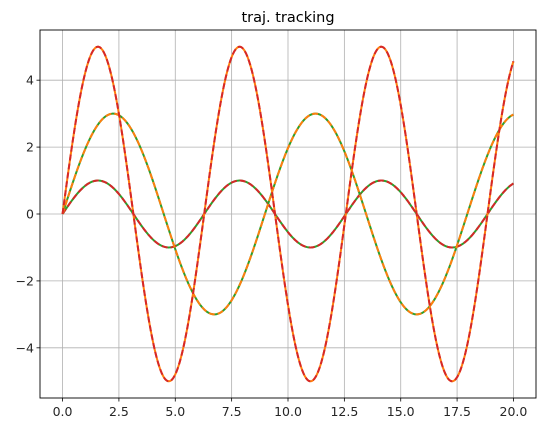 Image resolution: width=546 pixels, height=433 pixels. What do you see at coordinates (63, 411) in the screenshot?
I see `x-tick-label: 0.0` at bounding box center [63, 411].